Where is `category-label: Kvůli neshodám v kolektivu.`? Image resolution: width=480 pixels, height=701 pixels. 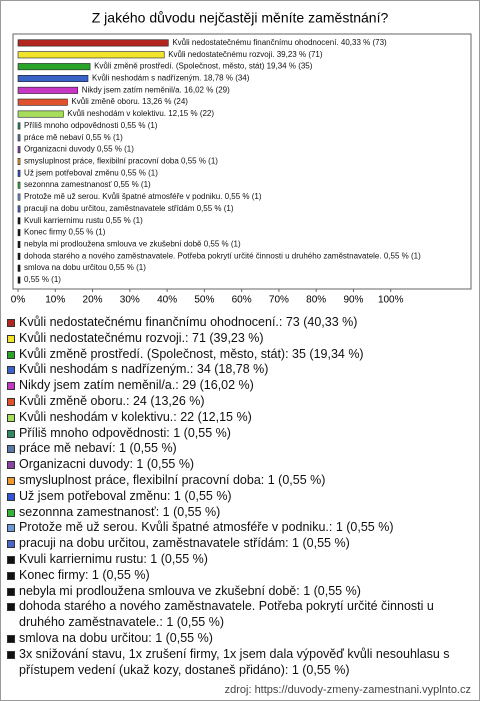 category-label: Kvůli neshodám v kolektivu. is located at coordinates (116, 113).